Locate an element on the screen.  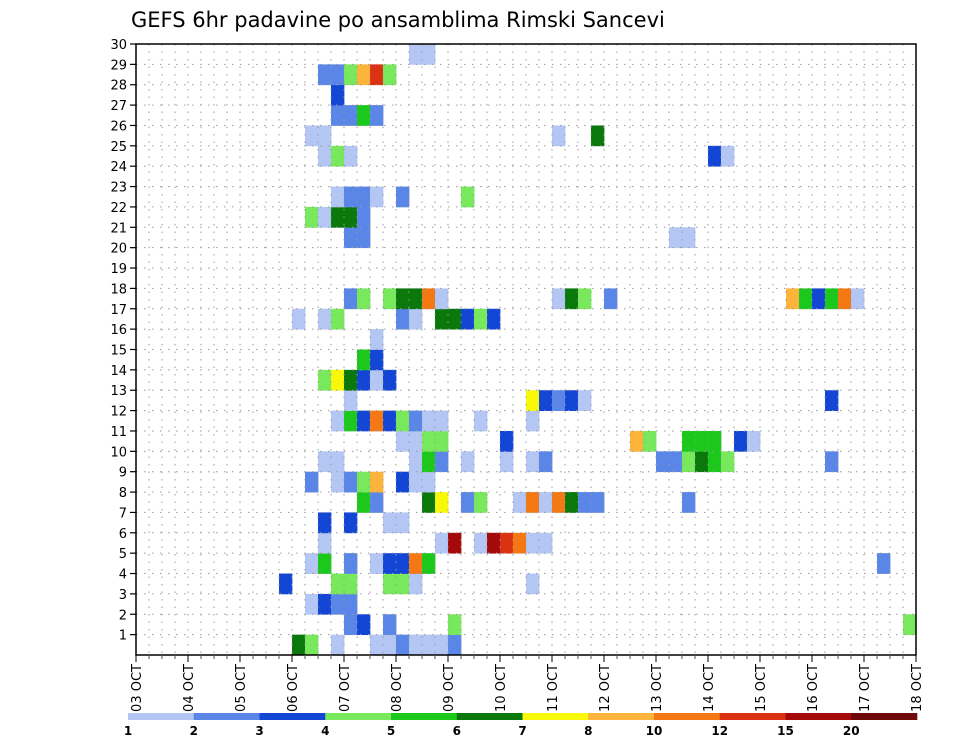
x-tick-label: 06 OCT is located at coordinates (293, 688).